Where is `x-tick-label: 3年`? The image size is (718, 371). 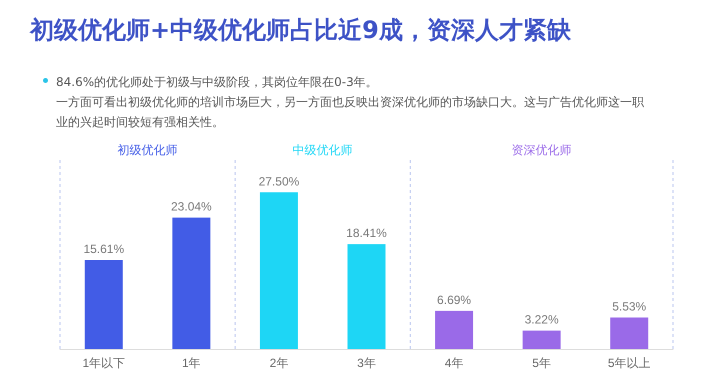
x-tick-label: 3年 is located at coordinates (366, 363).